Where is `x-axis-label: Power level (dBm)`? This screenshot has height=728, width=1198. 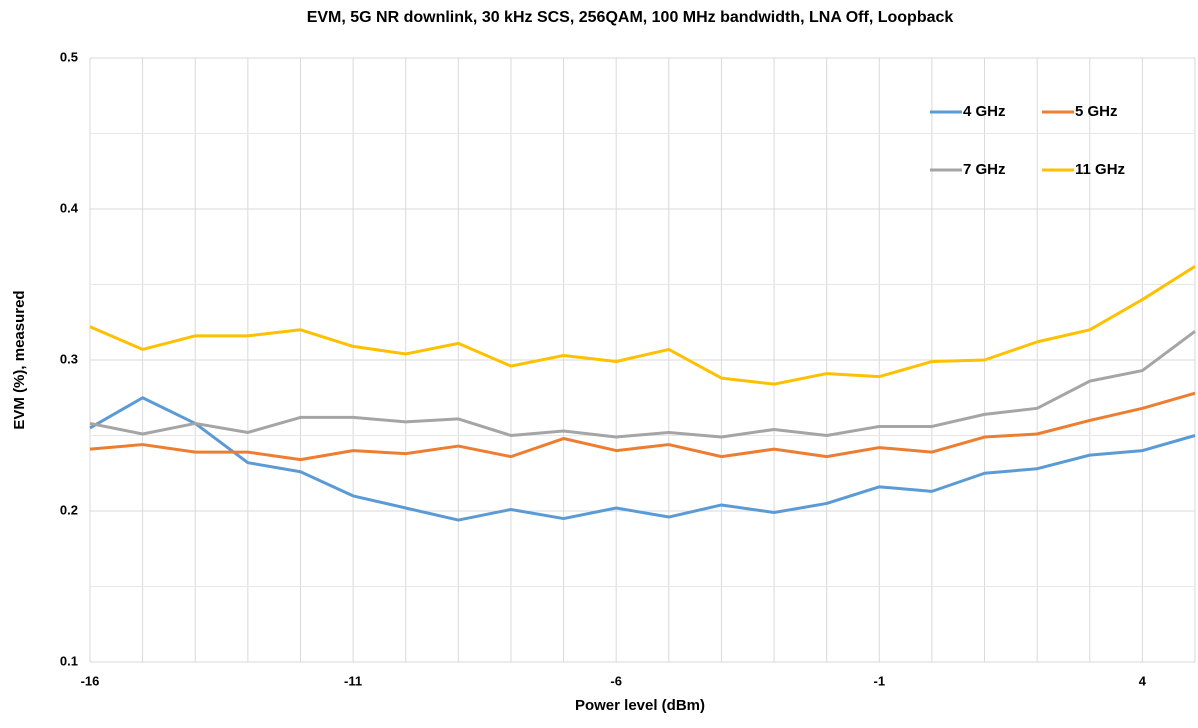 x-axis-label: Power level (dBm) is located at coordinates (640, 705).